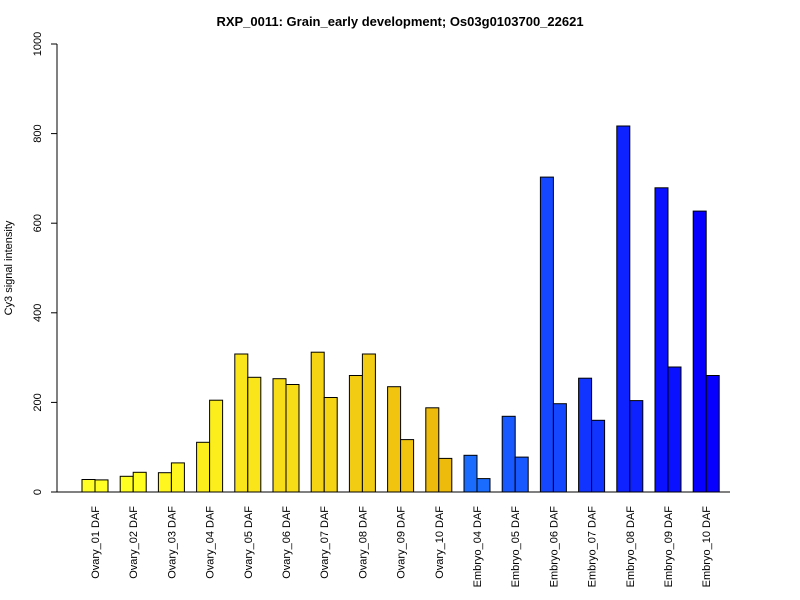  What do you see at coordinates (631, 547) in the screenshot?
I see `x-tick-label: Embryo_08 DAF` at bounding box center [631, 547].